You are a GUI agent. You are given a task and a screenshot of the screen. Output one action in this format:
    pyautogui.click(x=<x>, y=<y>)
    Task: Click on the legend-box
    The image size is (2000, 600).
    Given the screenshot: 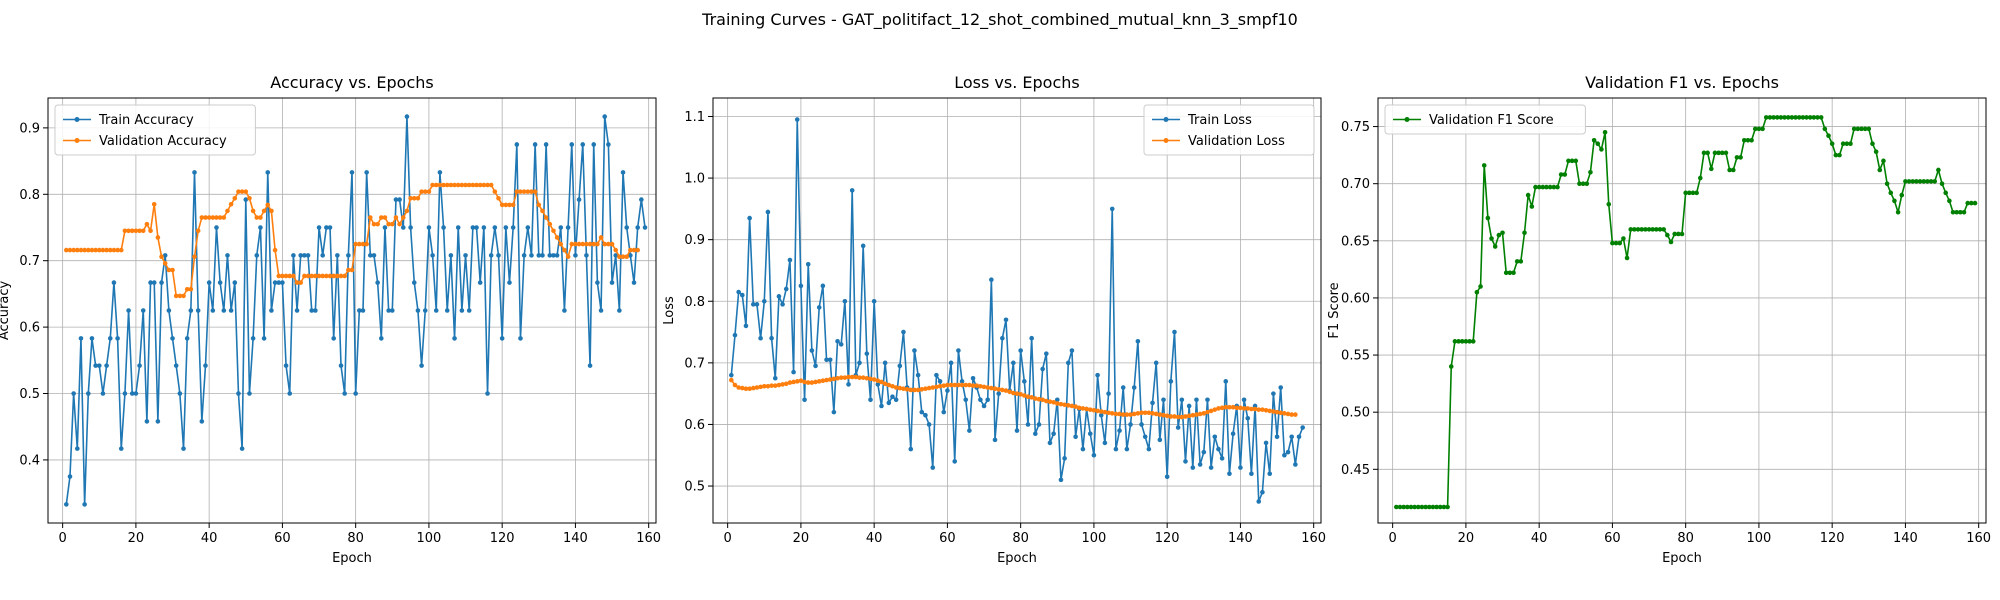 What is the action you would take?
    pyautogui.click(x=1485, y=119)
    